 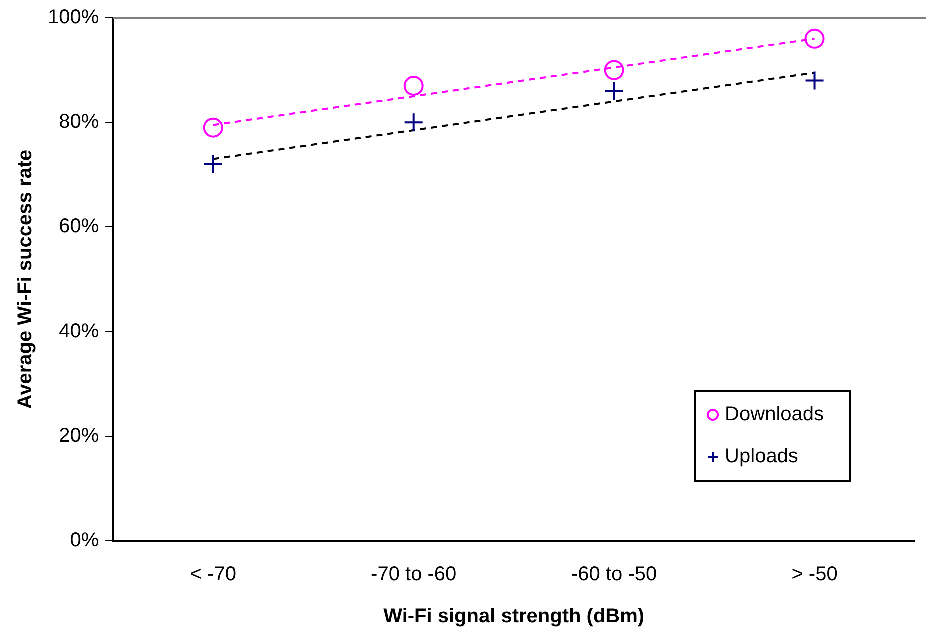 What do you see at coordinates (79, 122) in the screenshot?
I see `y-tick-label: 80%` at bounding box center [79, 122].